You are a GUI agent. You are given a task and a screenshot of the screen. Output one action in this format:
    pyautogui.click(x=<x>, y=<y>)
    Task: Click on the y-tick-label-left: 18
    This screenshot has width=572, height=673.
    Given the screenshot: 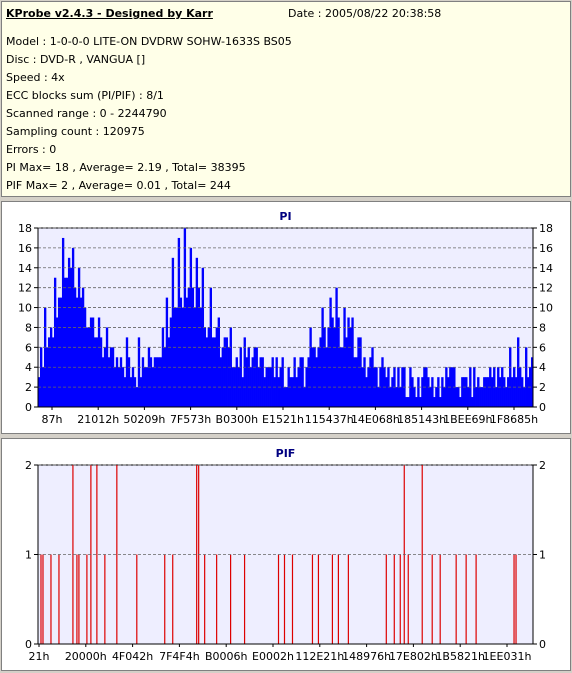 What is the action you would take?
    pyautogui.click(x=25, y=228)
    